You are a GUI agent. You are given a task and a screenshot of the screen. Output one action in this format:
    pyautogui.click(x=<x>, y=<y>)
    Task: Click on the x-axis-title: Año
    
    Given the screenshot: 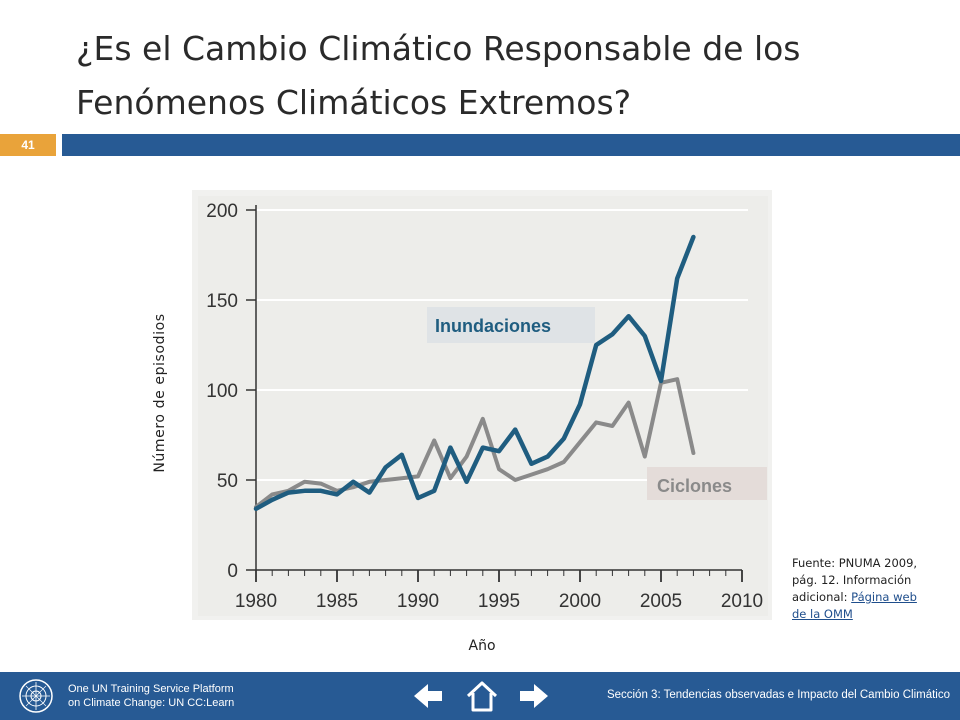 What is the action you would take?
    pyautogui.click(x=482, y=646)
    